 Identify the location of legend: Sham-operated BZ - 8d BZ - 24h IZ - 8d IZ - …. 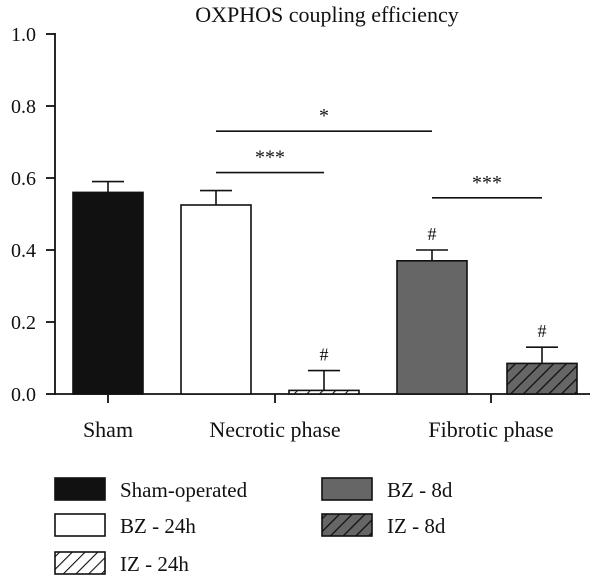
(253, 526).